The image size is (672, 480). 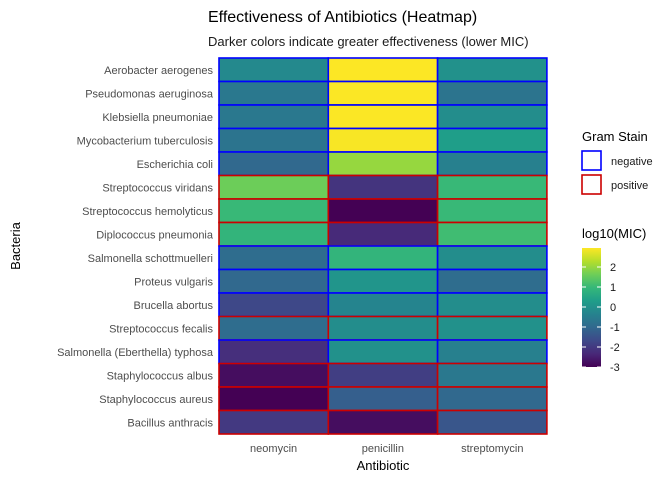 I want to click on y-tick-label: Streptococcus hemolyticus, so click(x=147, y=212).